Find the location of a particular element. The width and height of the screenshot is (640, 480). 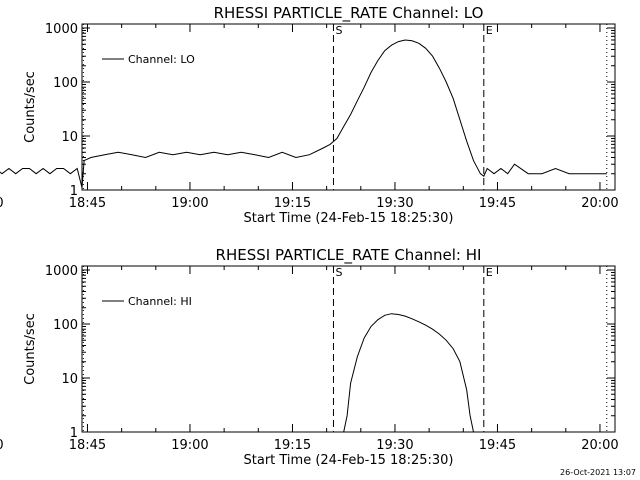

legend-entry: Channel: LO is located at coordinates (161, 59).